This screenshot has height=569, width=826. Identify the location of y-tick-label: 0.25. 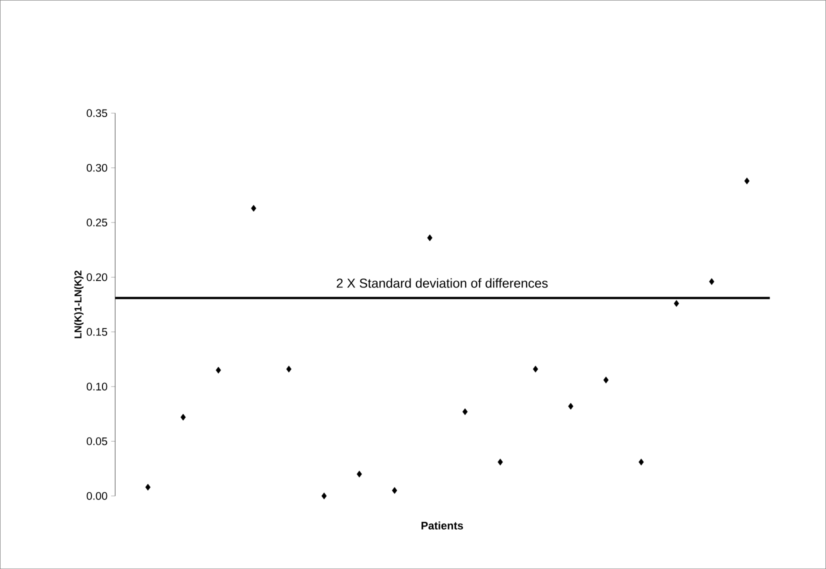
(97, 222).